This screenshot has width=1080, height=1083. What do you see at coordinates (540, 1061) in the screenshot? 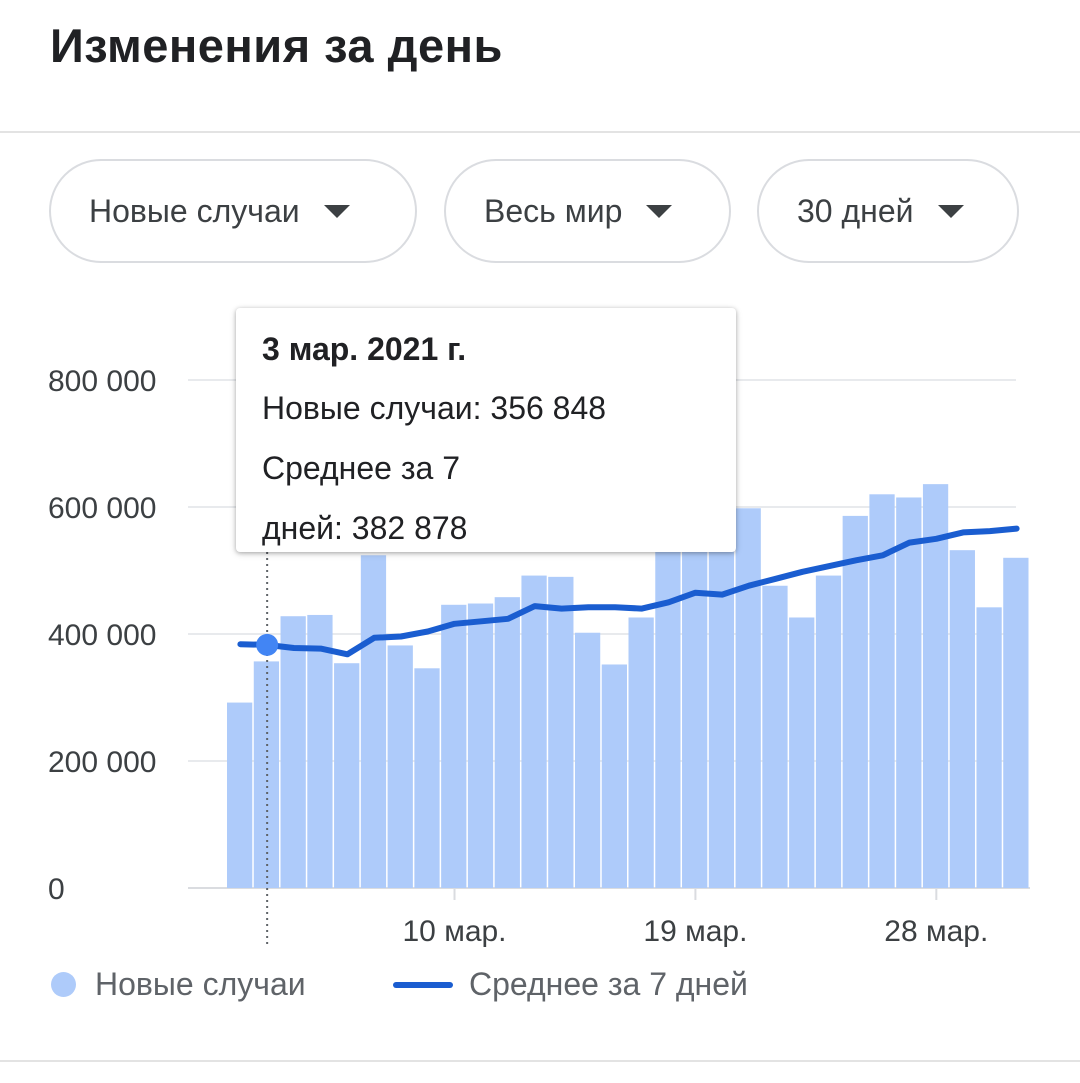
I see `footer-divider` at bounding box center [540, 1061].